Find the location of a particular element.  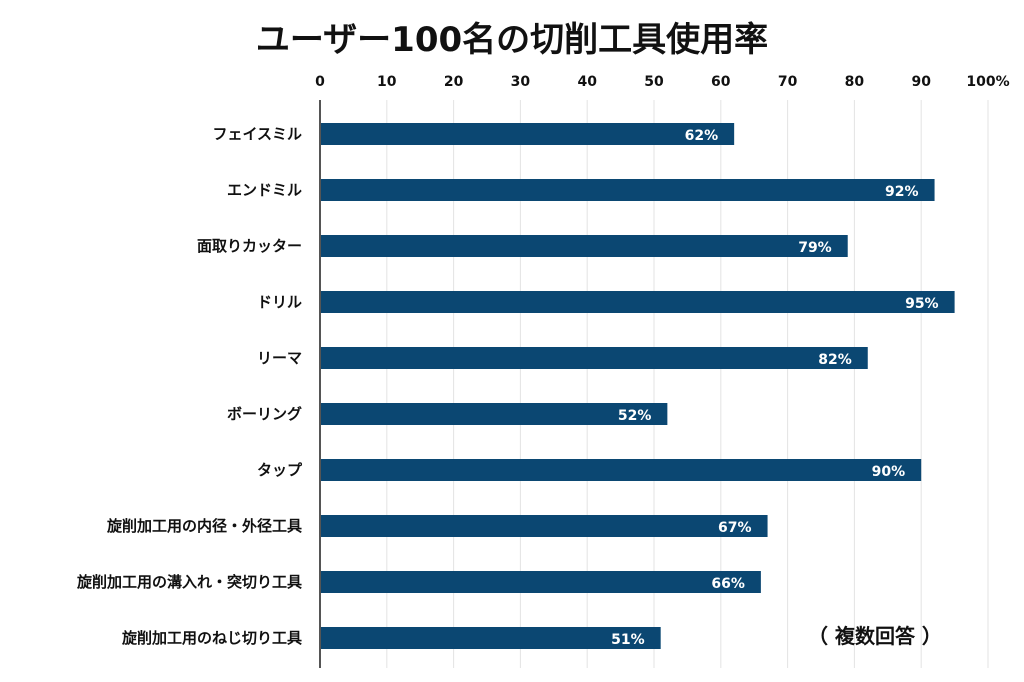

category-label: ドリル is located at coordinates (279, 302).